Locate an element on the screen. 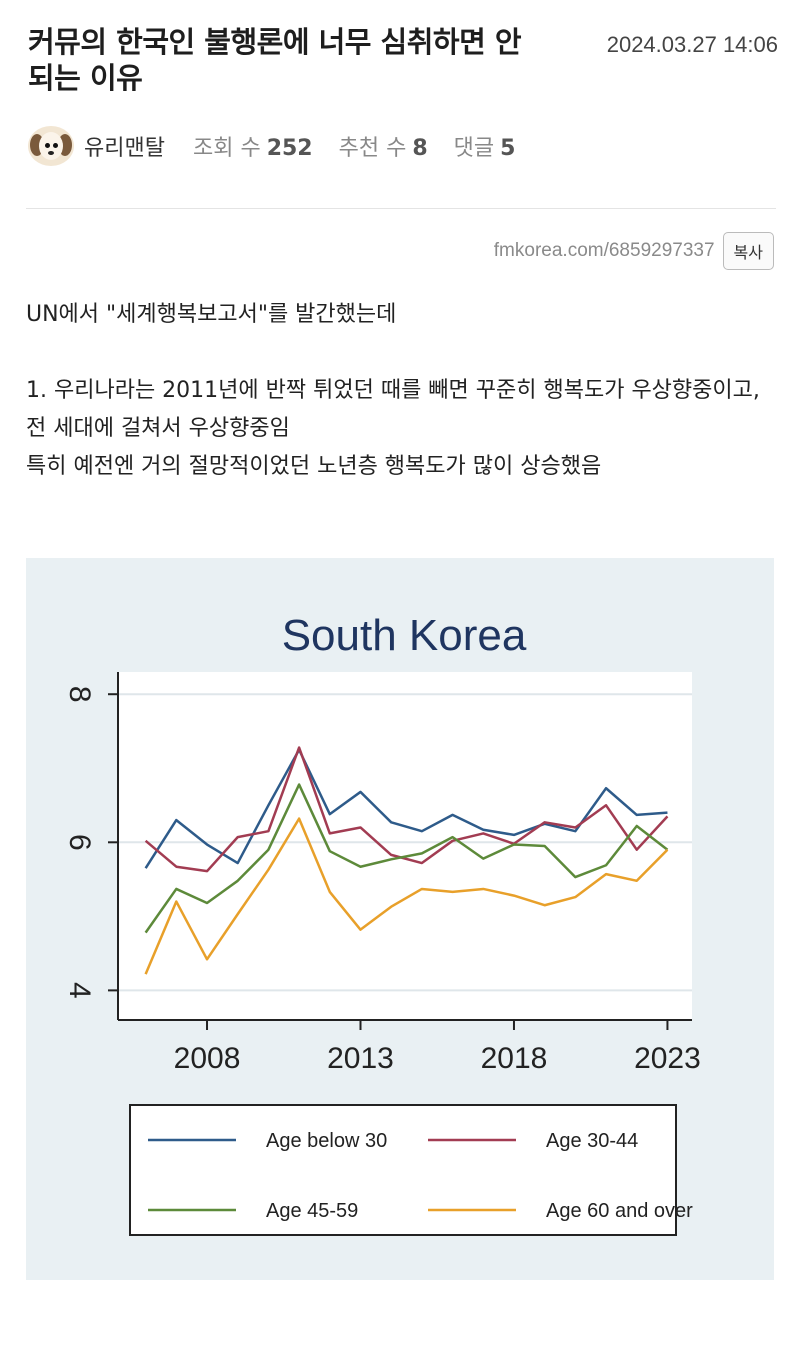 Image resolution: width=800 pixels, height=1349 pixels. legend-label: Age below 30 is located at coordinates (326, 1141).